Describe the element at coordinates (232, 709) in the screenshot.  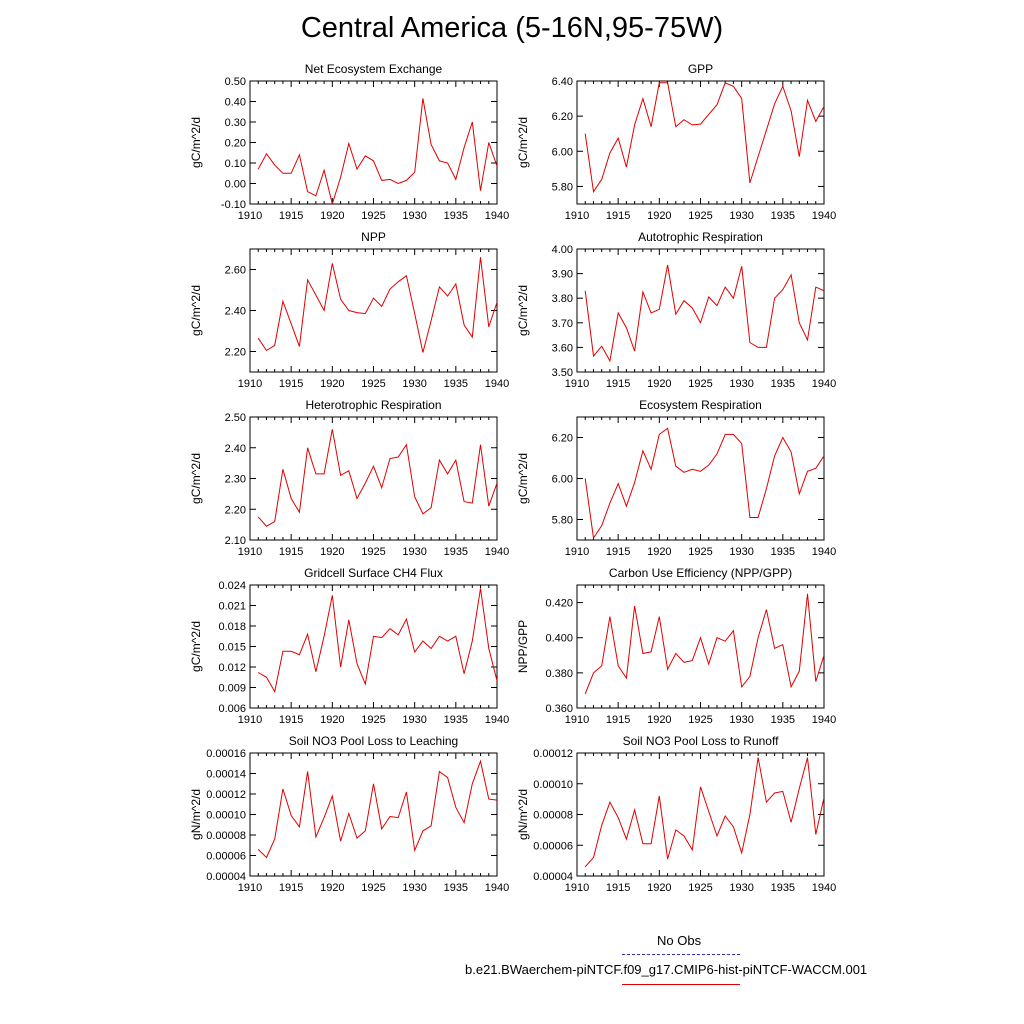
I see `y-tick-label: 0.006` at that location.